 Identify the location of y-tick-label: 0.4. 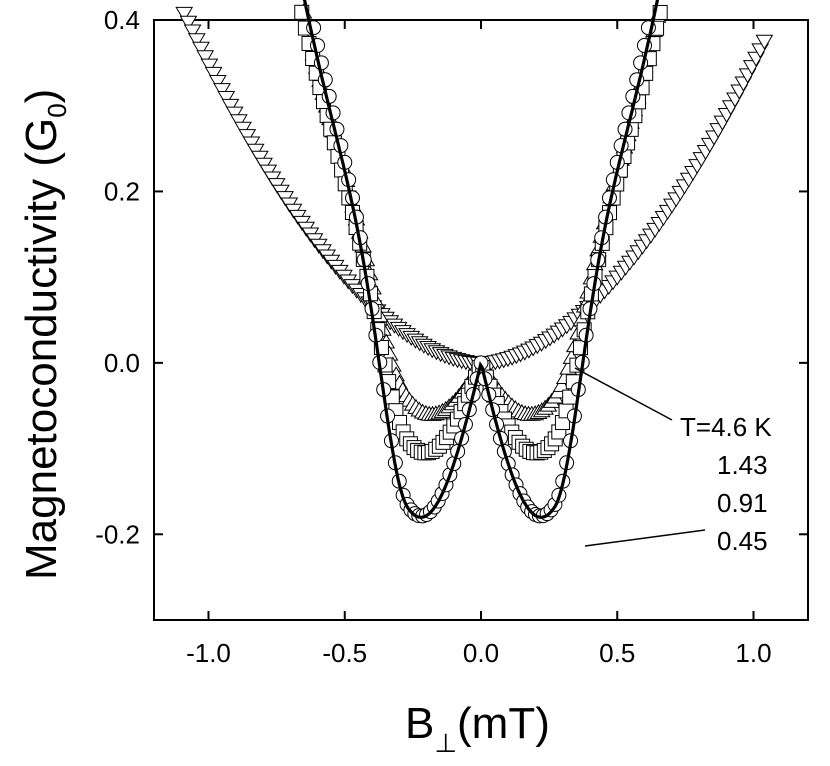
(122, 20).